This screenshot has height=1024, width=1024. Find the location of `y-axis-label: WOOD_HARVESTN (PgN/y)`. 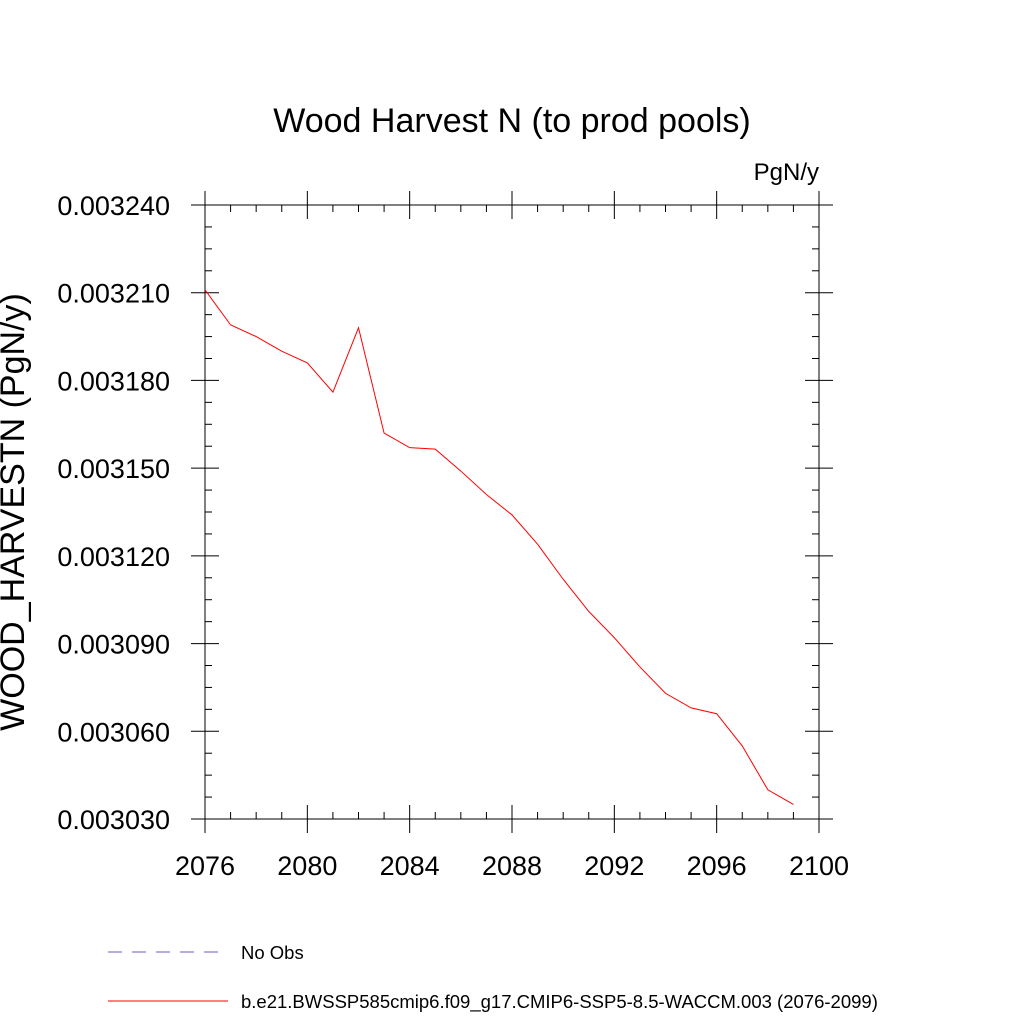

y-axis-label: WOOD_HARVESTN (PgN/y) is located at coordinates (16, 512).